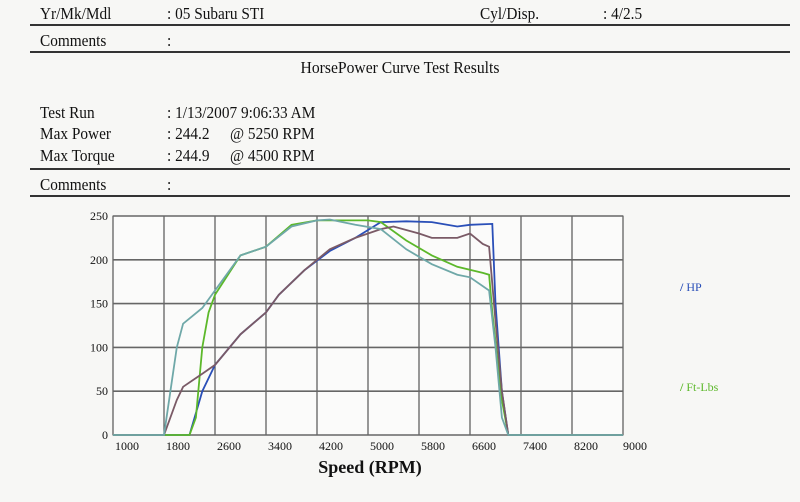 The width and height of the screenshot is (800, 502). I want to click on y-tick-label: 50, so click(102, 391).